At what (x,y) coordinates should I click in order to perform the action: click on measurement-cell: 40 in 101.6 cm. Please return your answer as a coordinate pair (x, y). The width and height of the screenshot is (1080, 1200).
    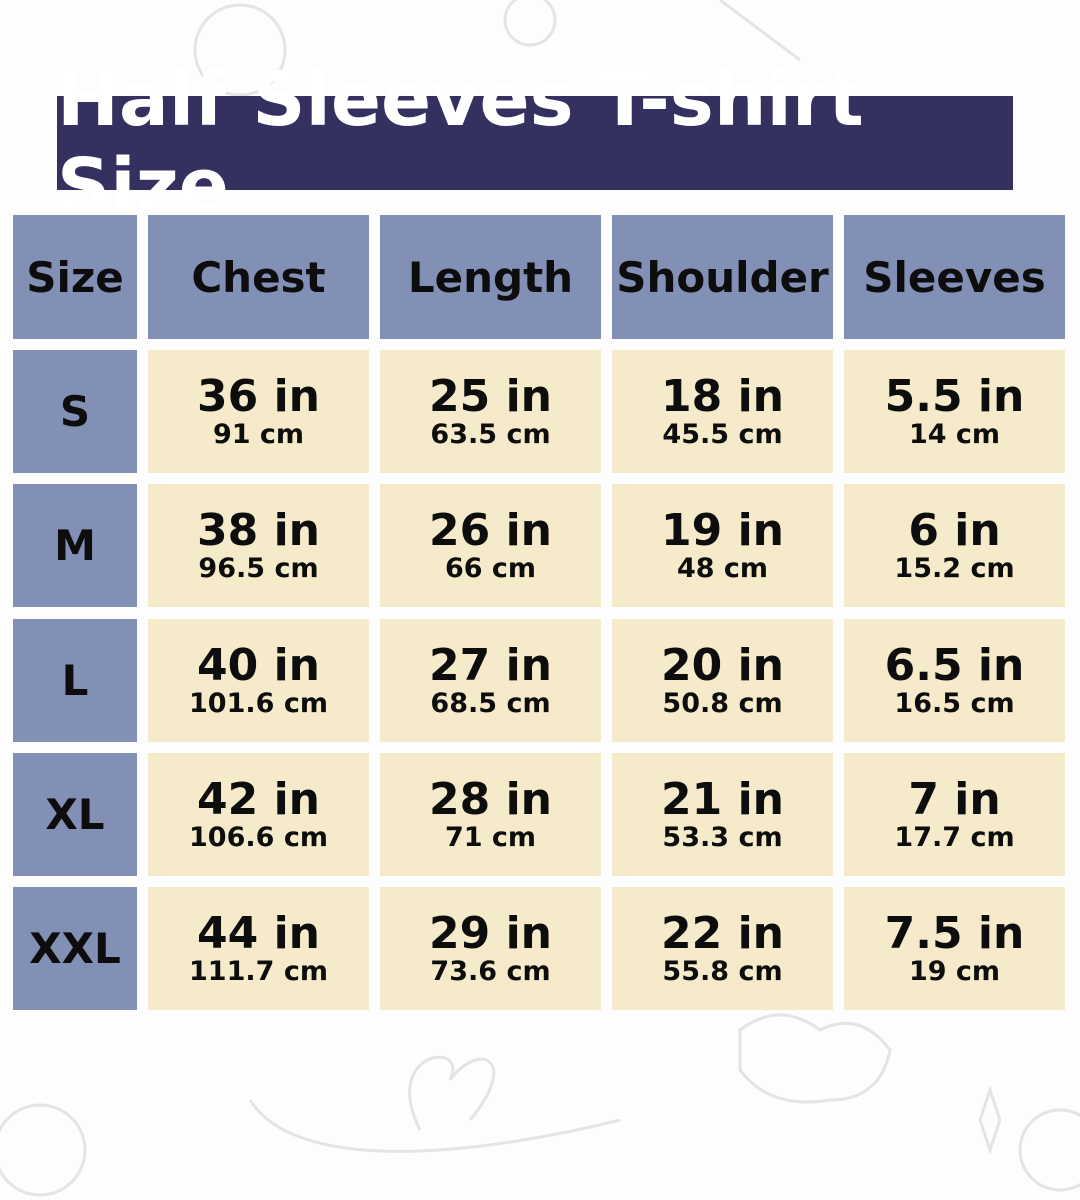
    Looking at the image, I should click on (258, 680).